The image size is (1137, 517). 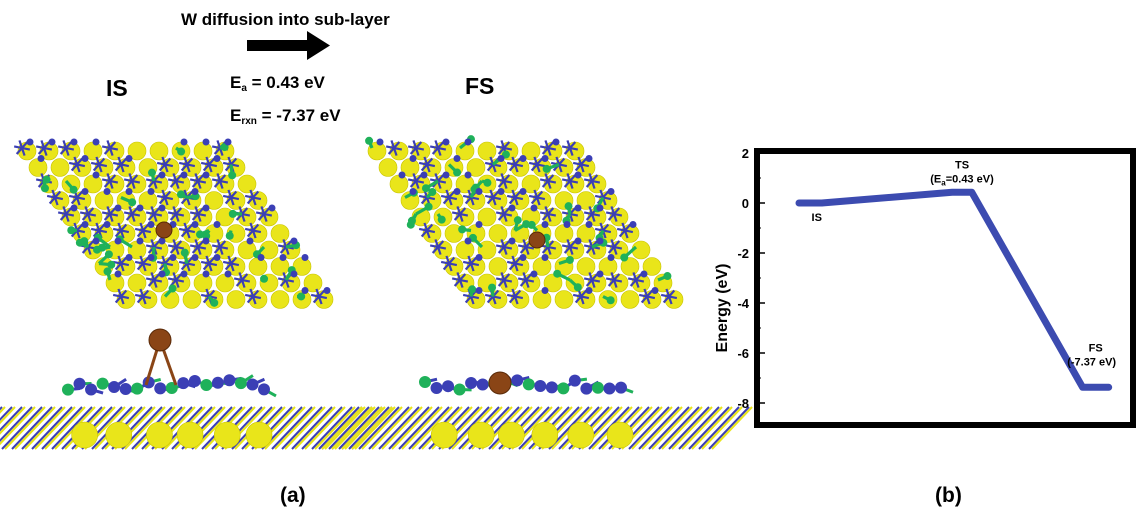 What do you see at coordinates (160, 340) in the screenshot?
I see `tungsten-atom` at bounding box center [160, 340].